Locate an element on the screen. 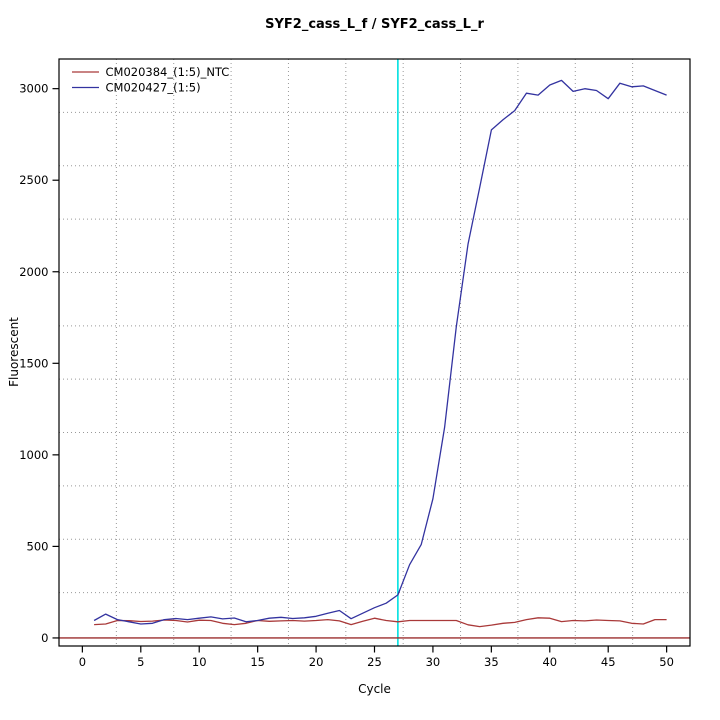  x-axis-tick-label: 0 is located at coordinates (82, 662).